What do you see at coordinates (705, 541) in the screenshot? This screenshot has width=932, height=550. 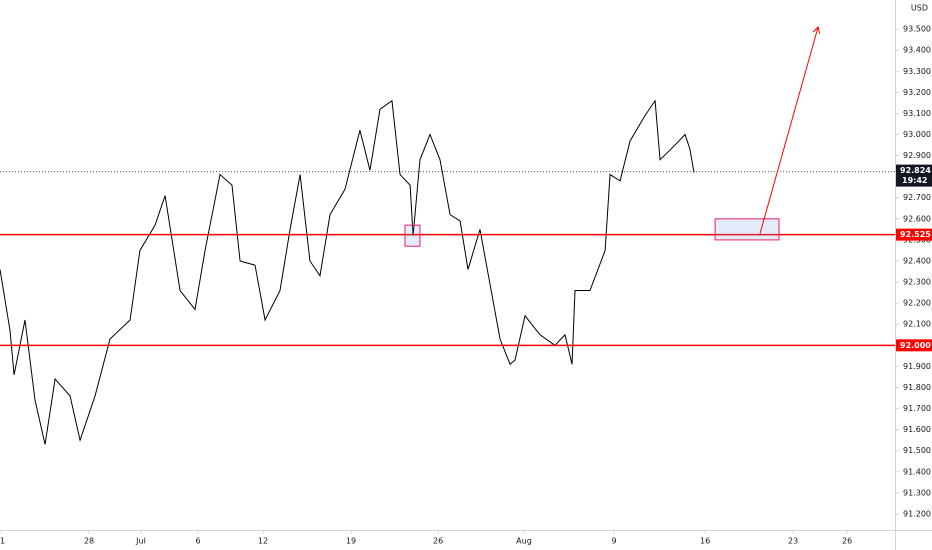 I see `x-tick-label: 16` at bounding box center [705, 541].